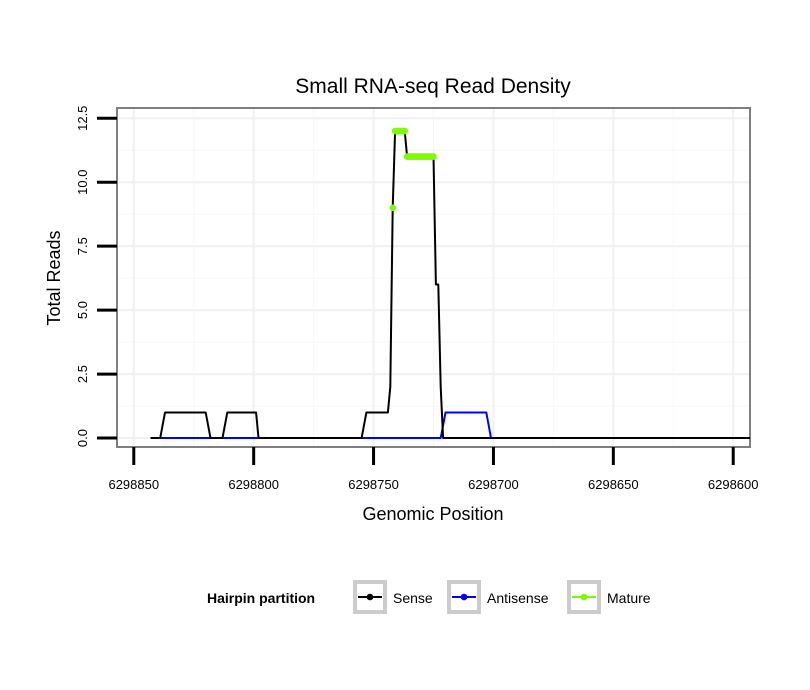  I want to click on legend-label-sense: Sense, so click(413, 598).